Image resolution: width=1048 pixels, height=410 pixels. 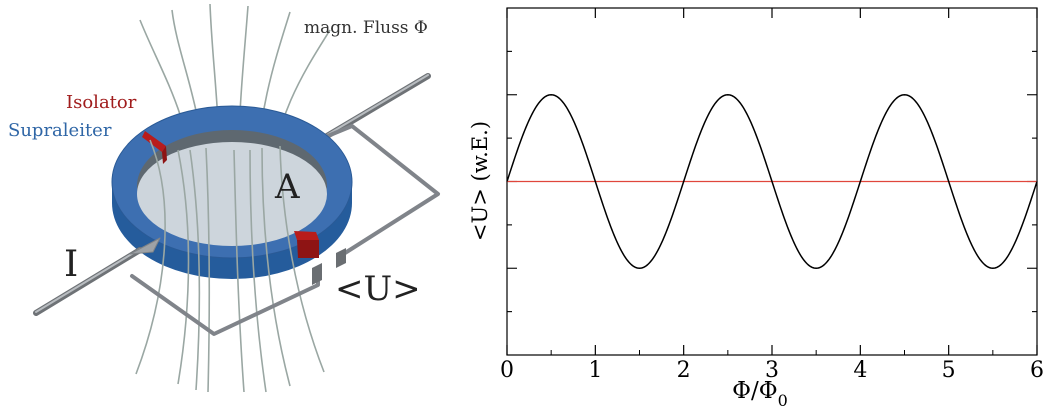 What do you see at coordinates (164, 155) in the screenshot?
I see `isolator-junction-left-side` at bounding box center [164, 155].